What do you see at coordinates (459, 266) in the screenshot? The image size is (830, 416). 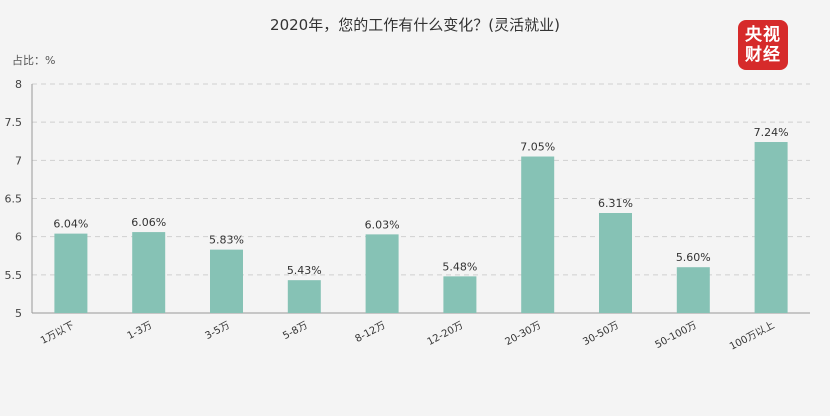 I see `data-label: 5.48%` at bounding box center [459, 266].